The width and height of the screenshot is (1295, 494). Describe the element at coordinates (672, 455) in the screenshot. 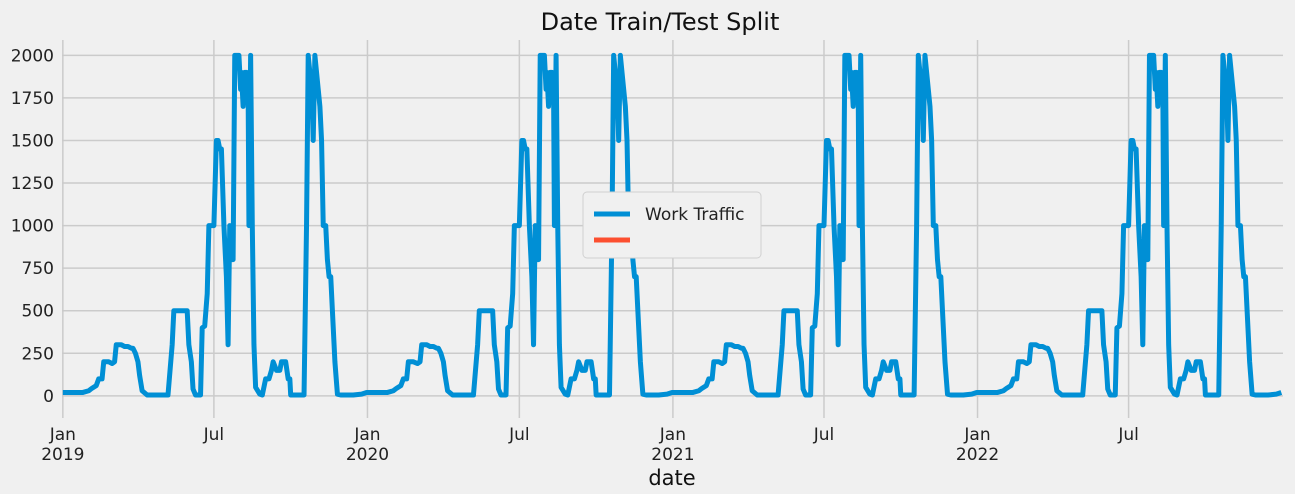

I see `x-tick-year-label: 2021` at that location.